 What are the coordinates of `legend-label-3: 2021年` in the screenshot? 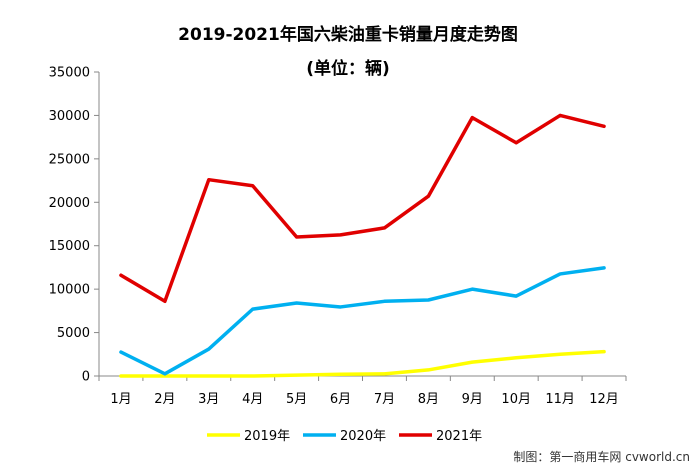 It's located at (459, 436).